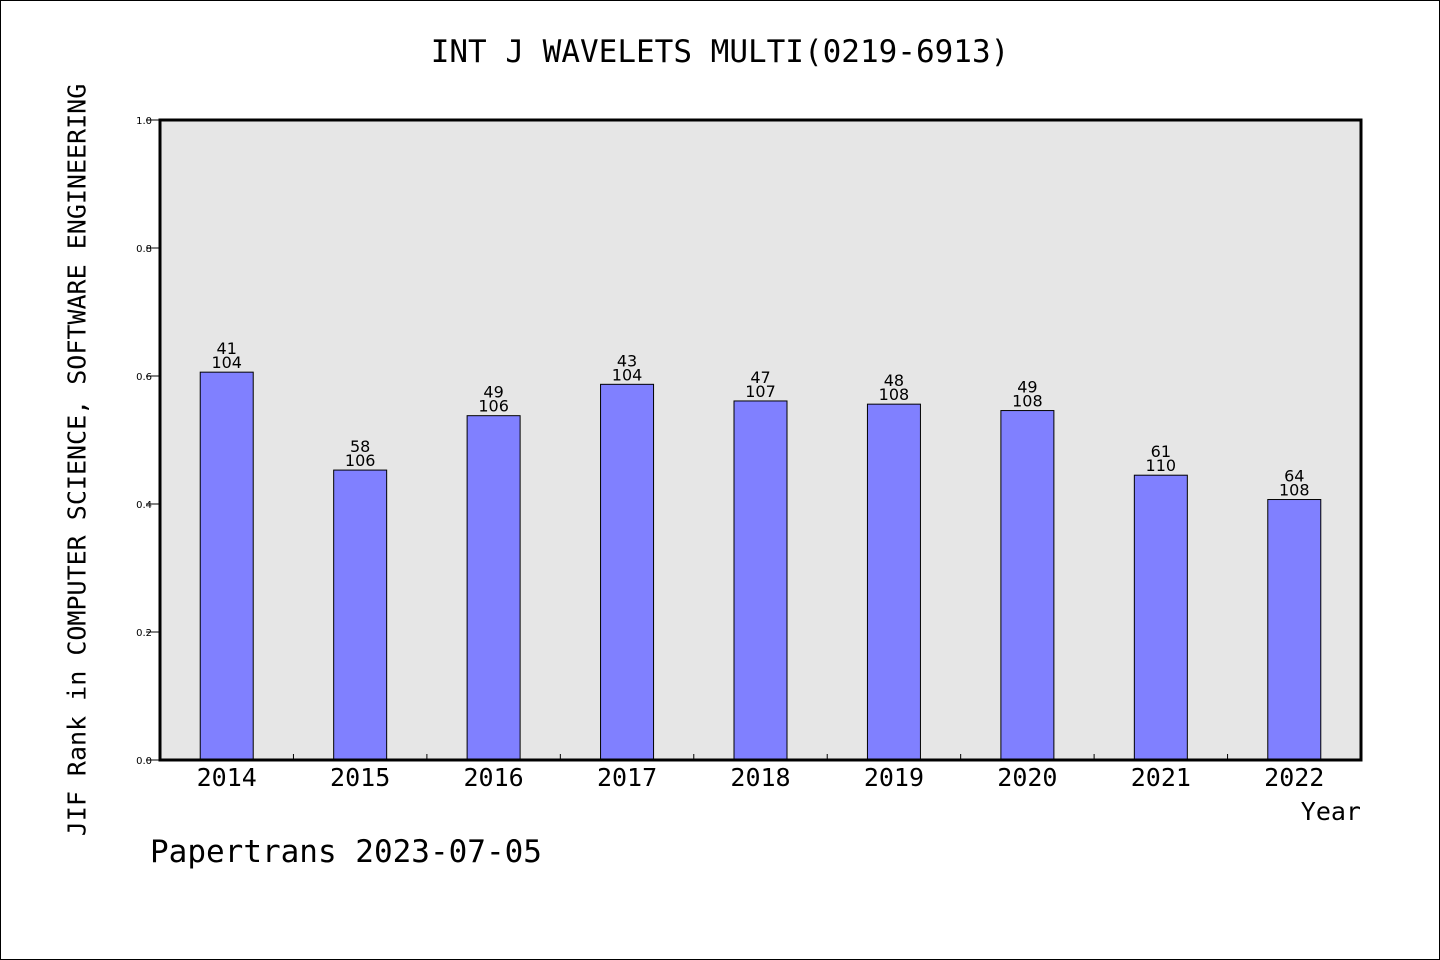 Image resolution: width=1440 pixels, height=960 pixels. What do you see at coordinates (627, 572) in the screenshot?
I see `bar-2017` at bounding box center [627, 572].